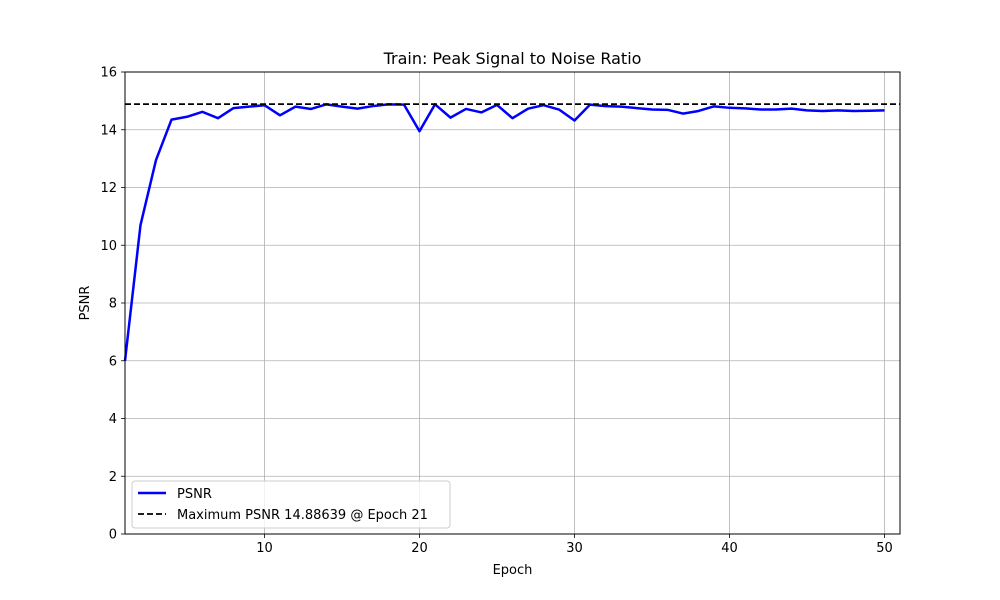  What do you see at coordinates (884, 548) in the screenshot?
I see `x-tick-label: 50` at bounding box center [884, 548].